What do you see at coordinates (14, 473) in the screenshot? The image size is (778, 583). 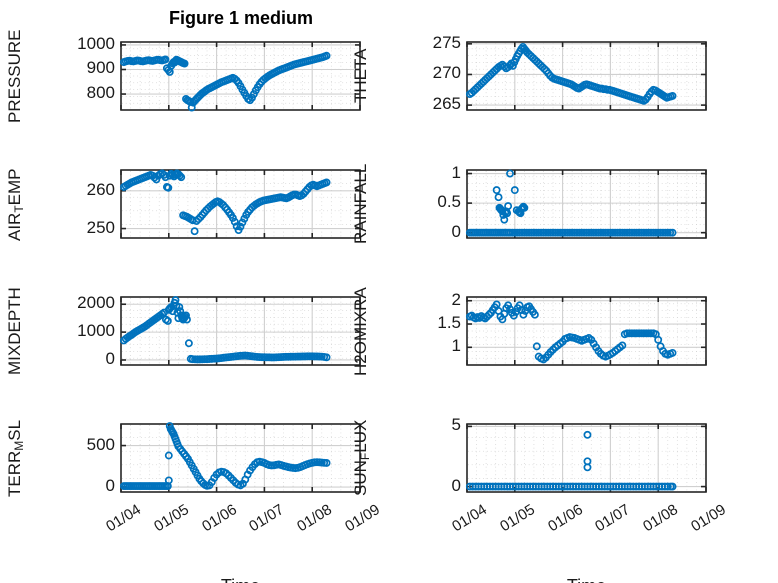 I see `ylabel-text-terr_msl: TERR` at bounding box center [14, 473].